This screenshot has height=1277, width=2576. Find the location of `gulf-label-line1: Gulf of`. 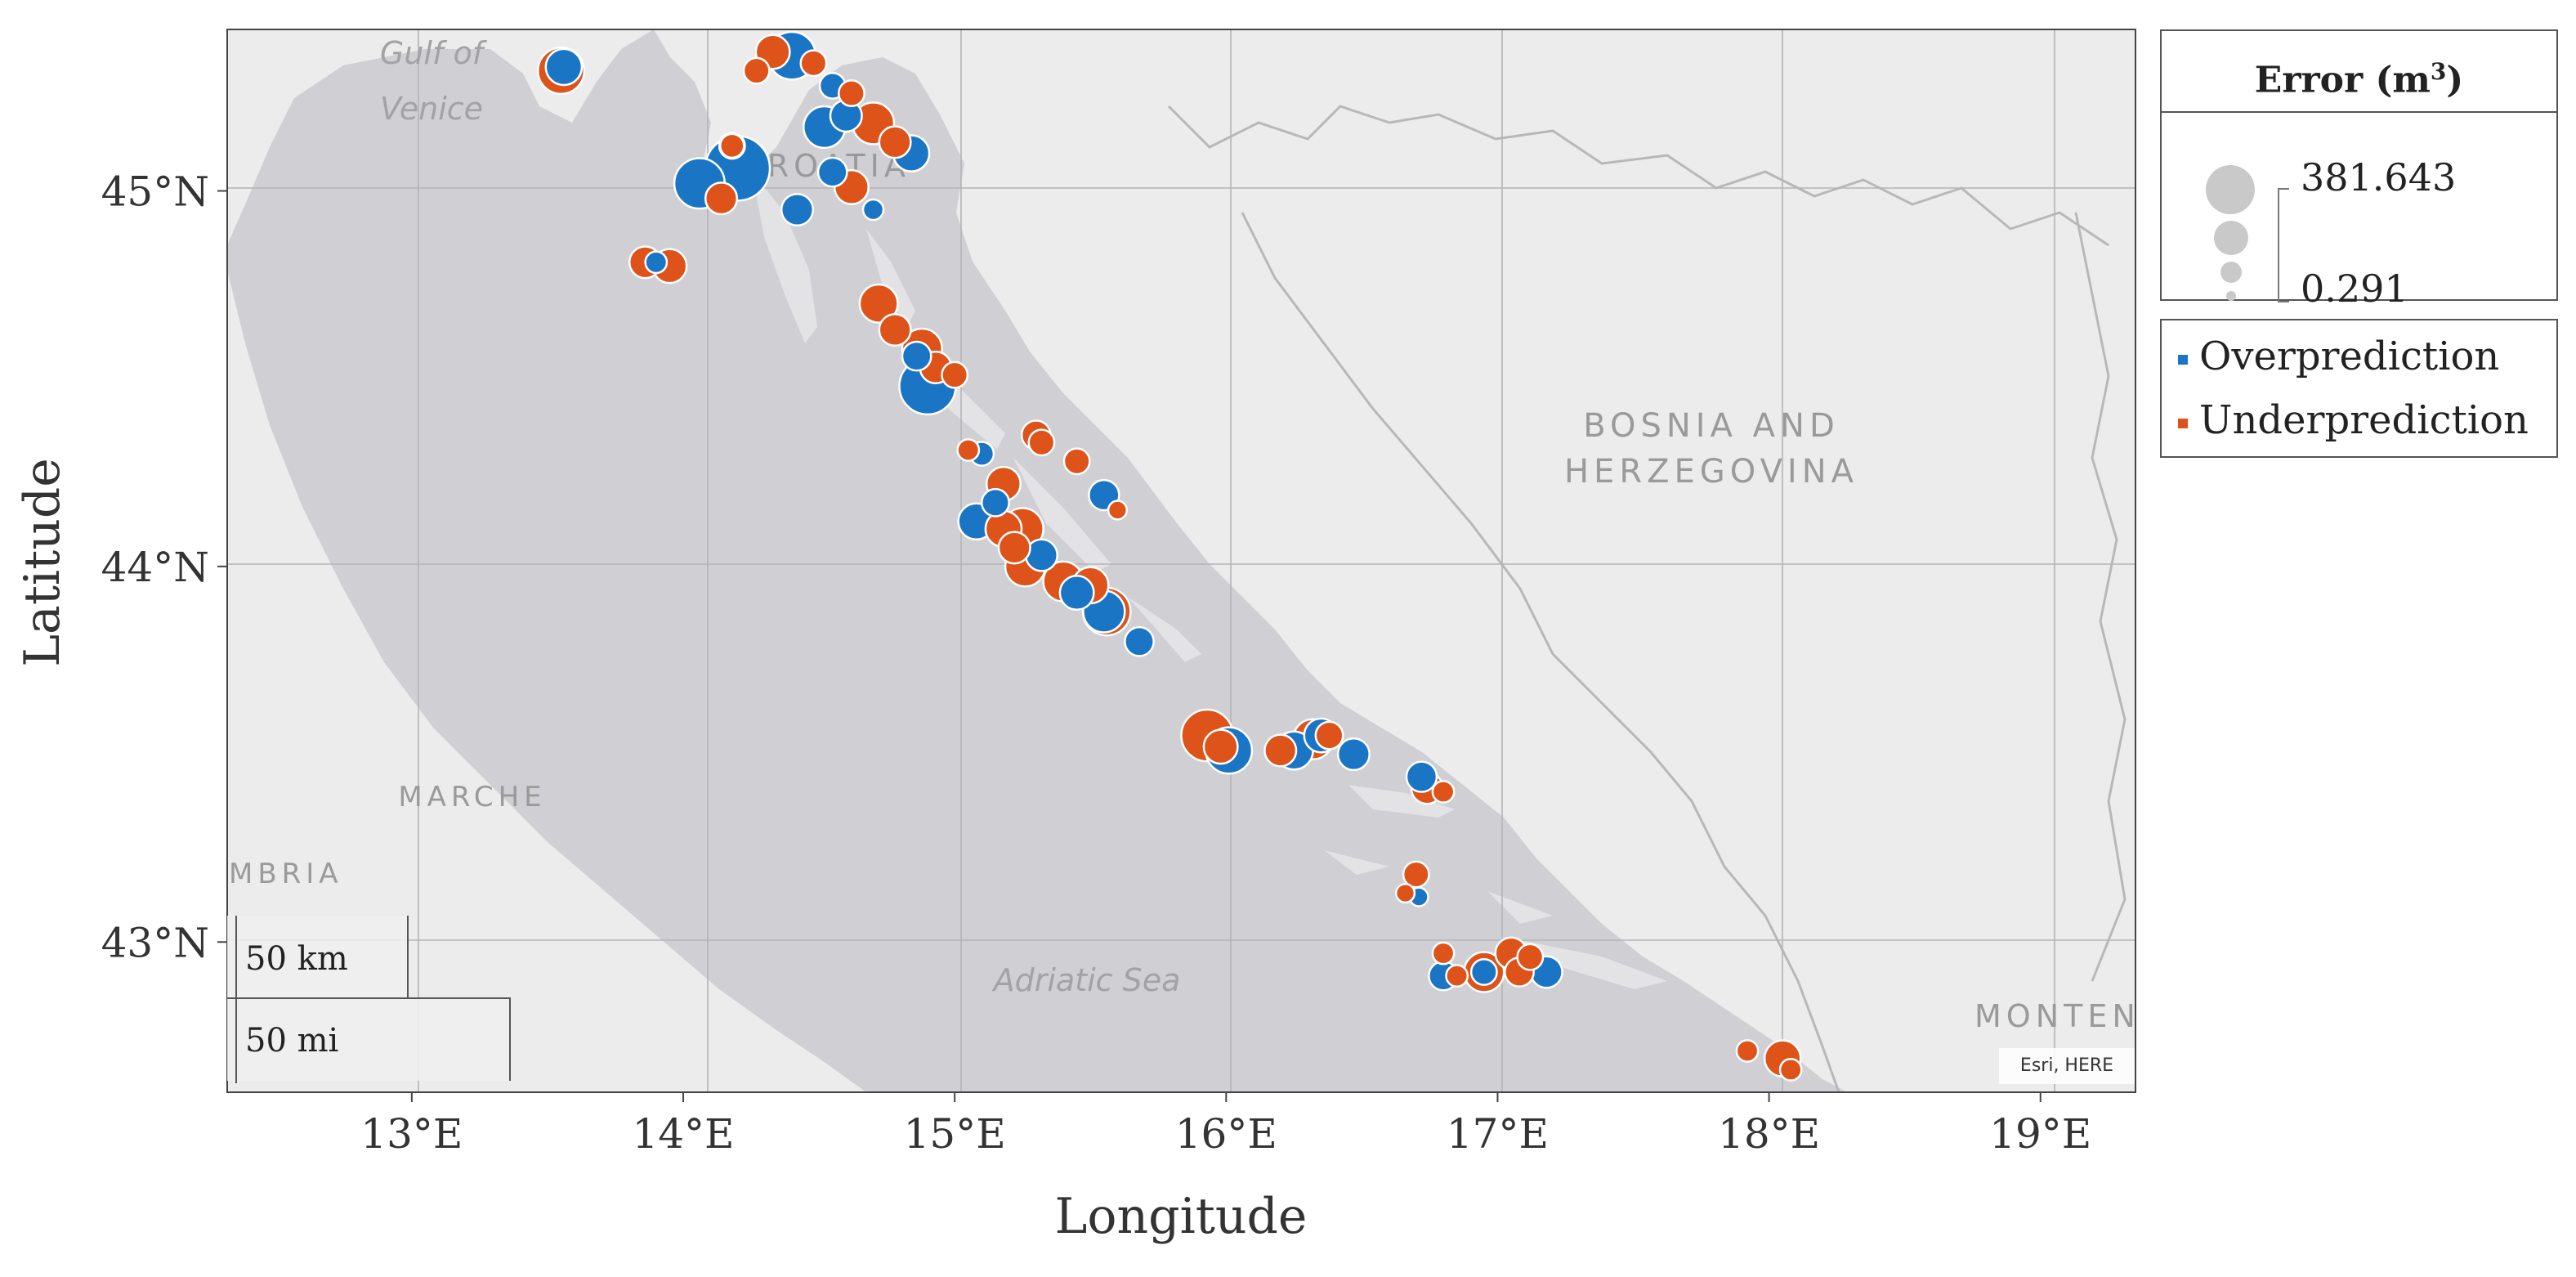

gulf-label-line1: Gulf of is located at coordinates (434, 53).